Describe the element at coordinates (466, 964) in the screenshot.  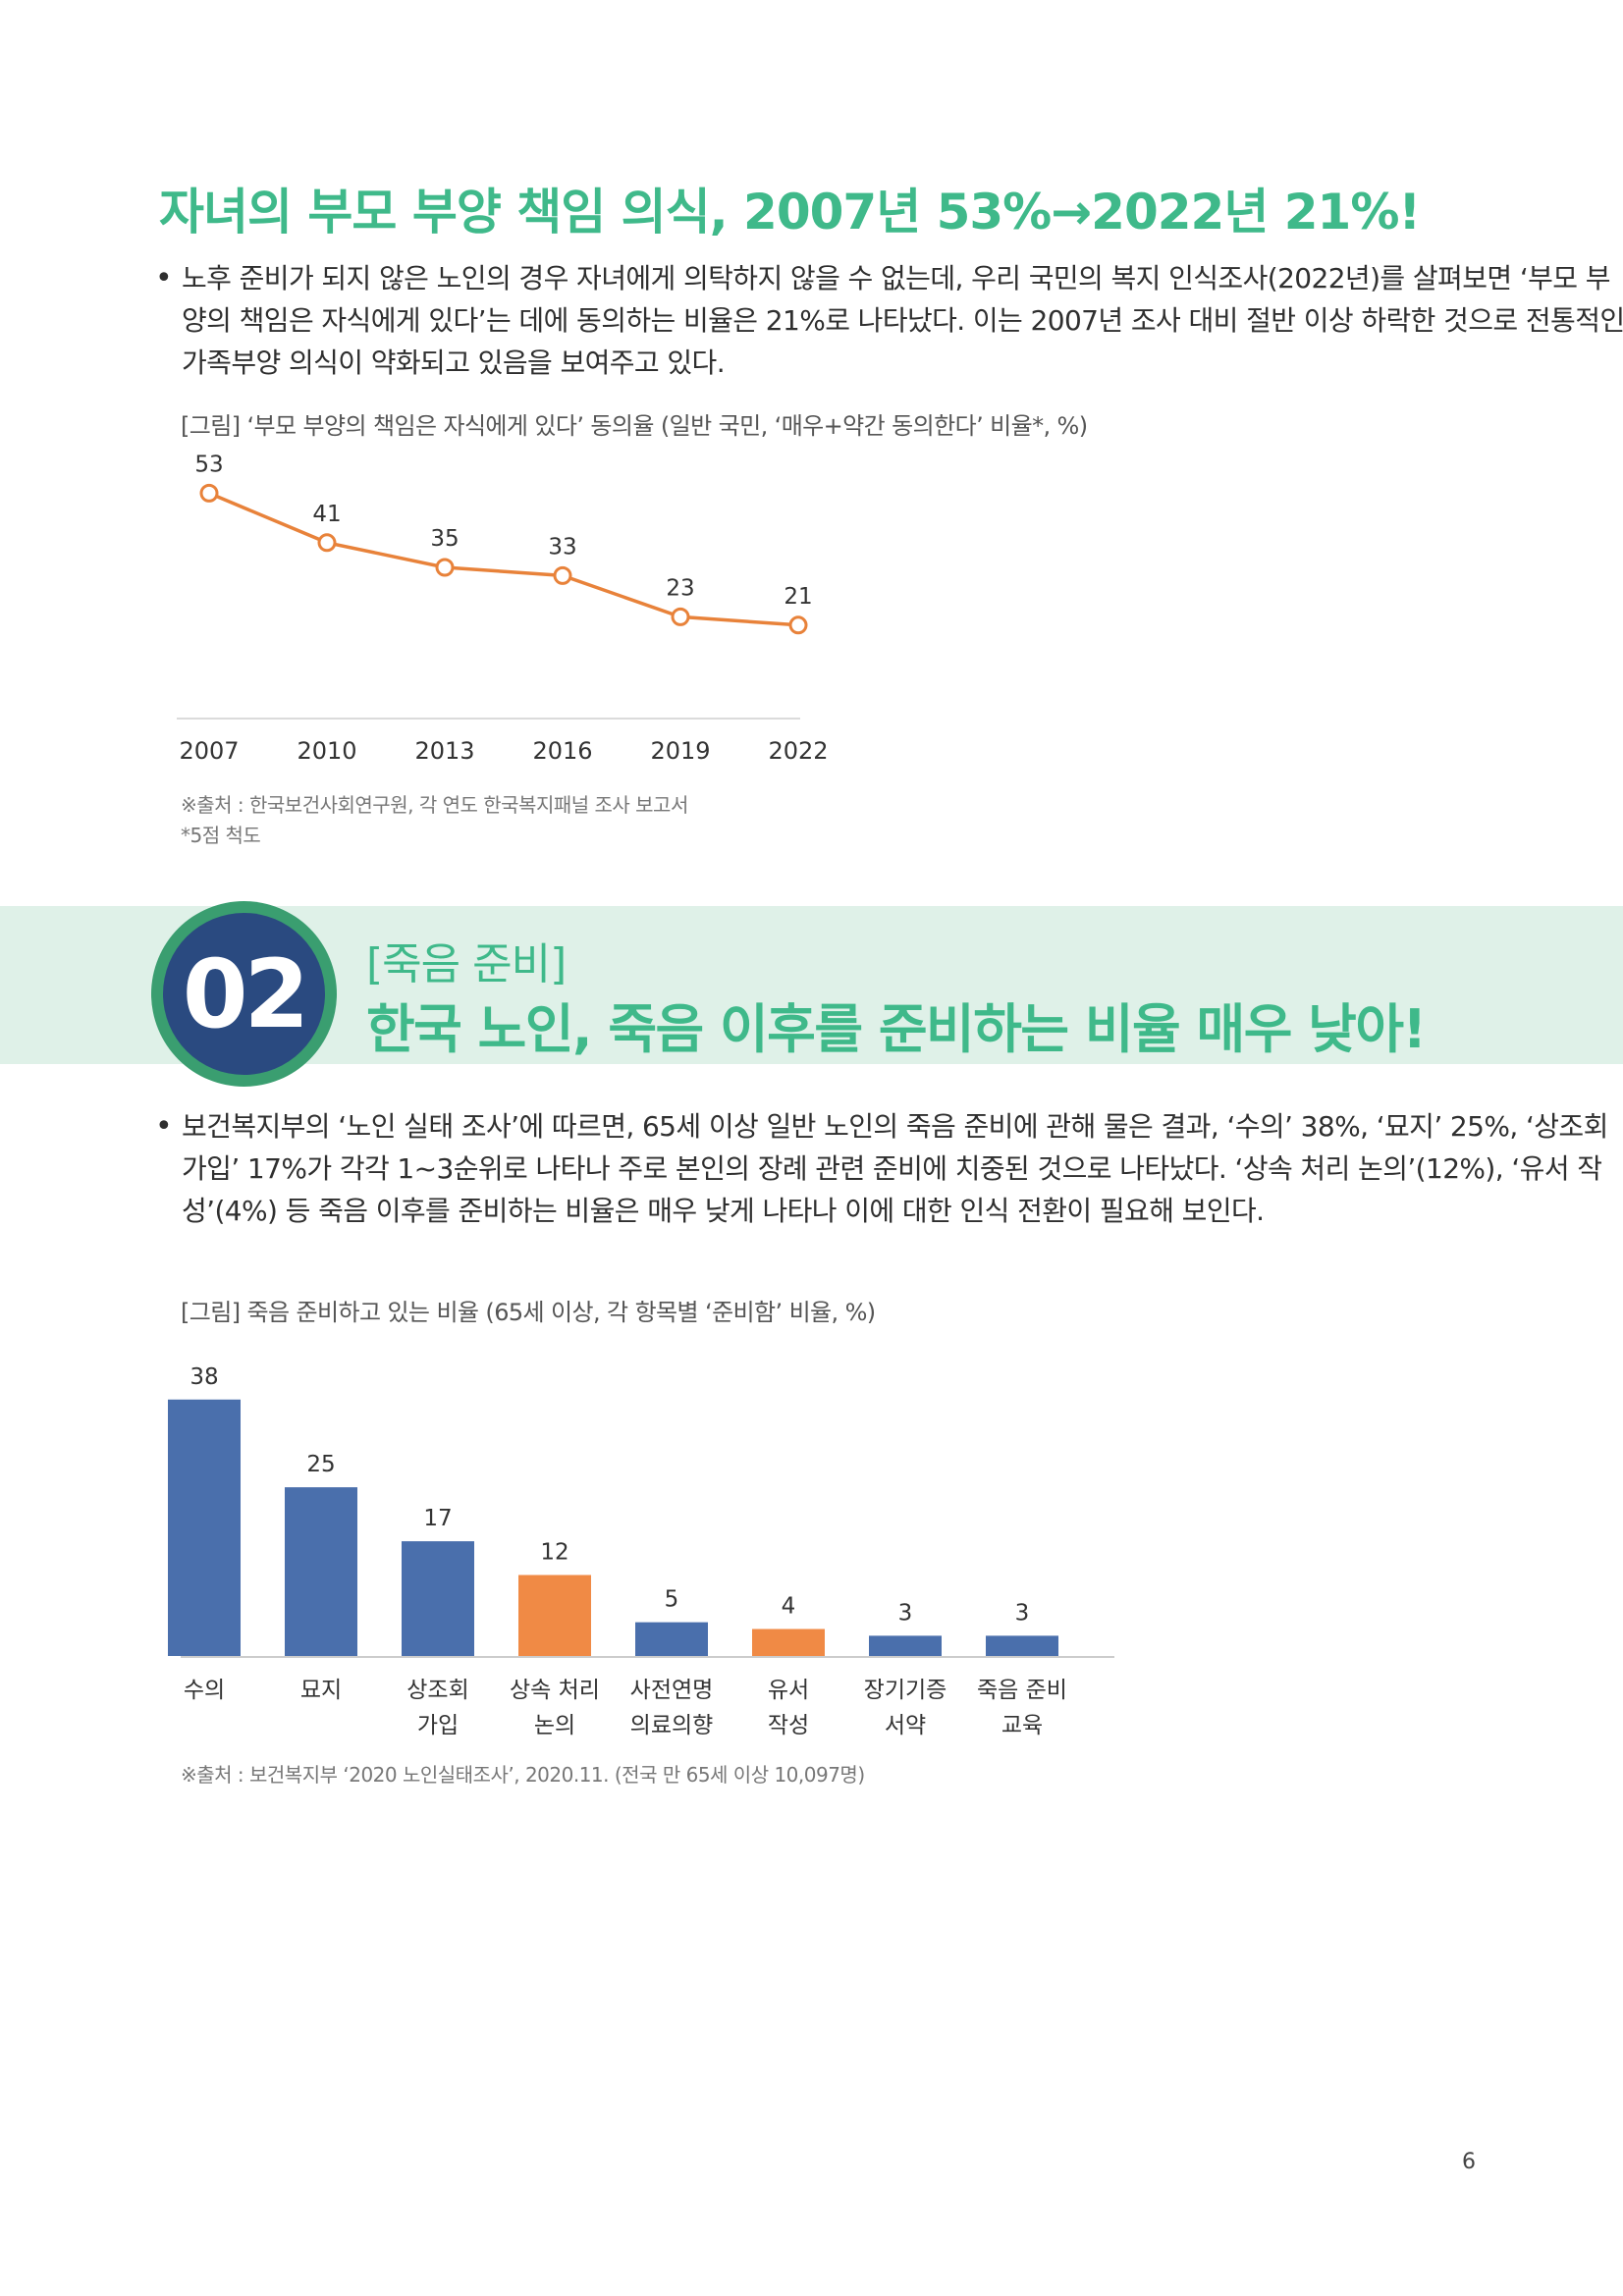
I see `section2-subtitle: [죽음 준비]` at that location.